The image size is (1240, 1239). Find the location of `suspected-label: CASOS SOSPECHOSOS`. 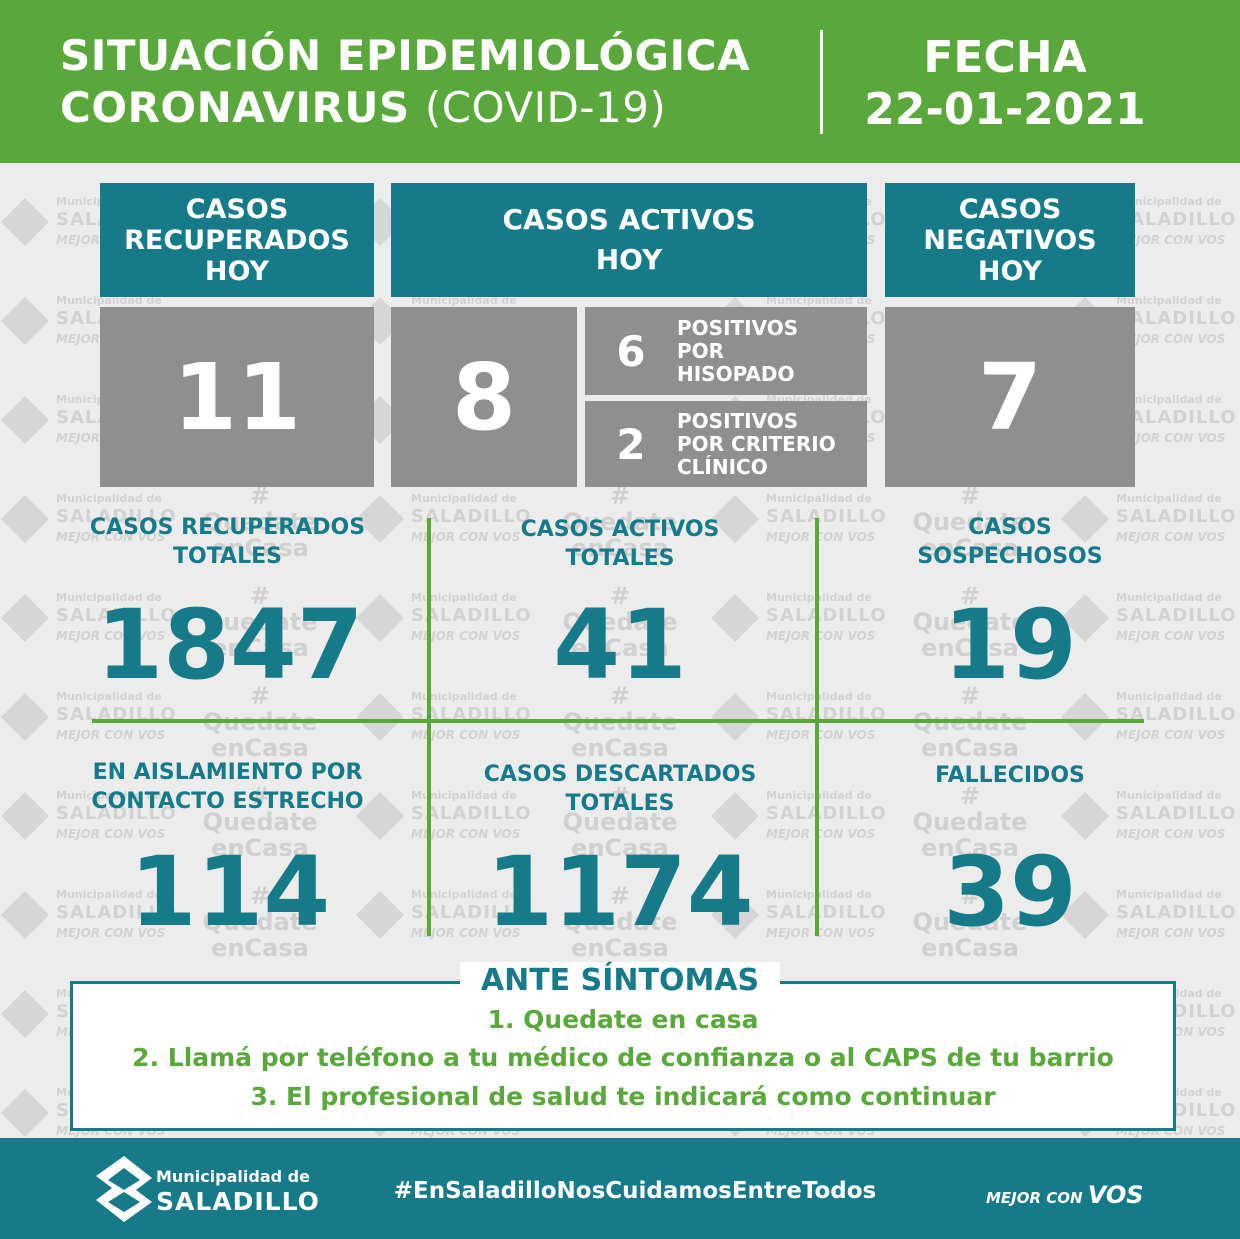

suspected-label: CASOS SOSPECHOSOS is located at coordinates (1010, 542).